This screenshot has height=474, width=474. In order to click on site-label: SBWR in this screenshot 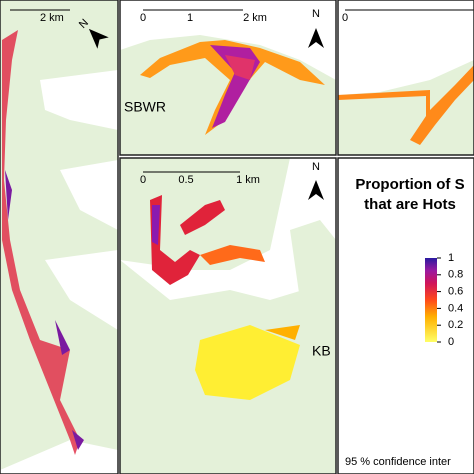, I will do `click(145, 107)`.